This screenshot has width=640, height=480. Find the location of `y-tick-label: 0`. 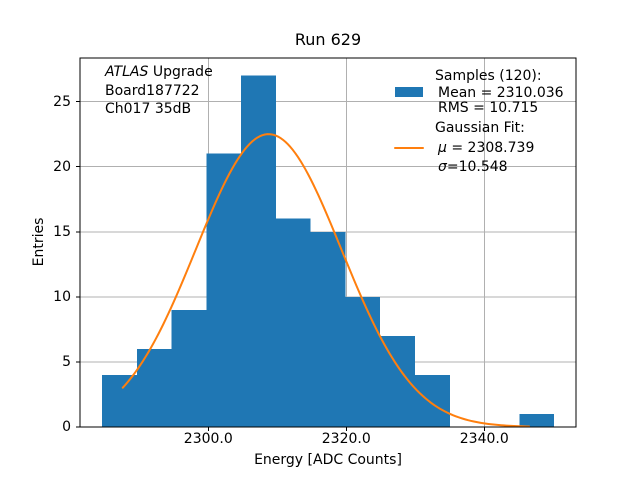

y-tick-label: 0 is located at coordinates (66, 427).